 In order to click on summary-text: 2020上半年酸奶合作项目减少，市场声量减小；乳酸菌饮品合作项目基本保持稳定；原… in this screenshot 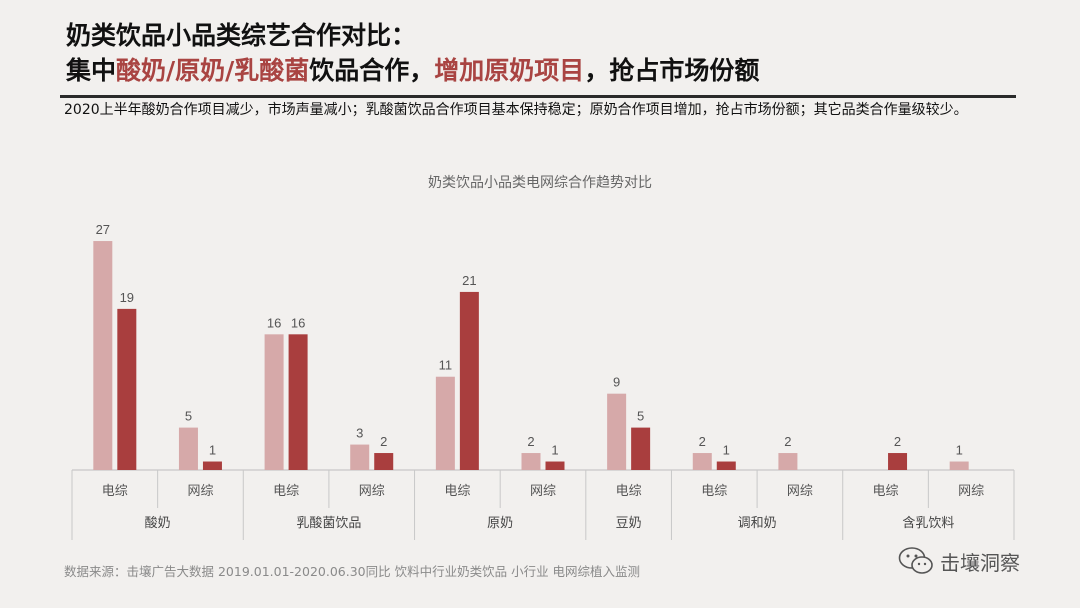, I will do `click(516, 110)`.